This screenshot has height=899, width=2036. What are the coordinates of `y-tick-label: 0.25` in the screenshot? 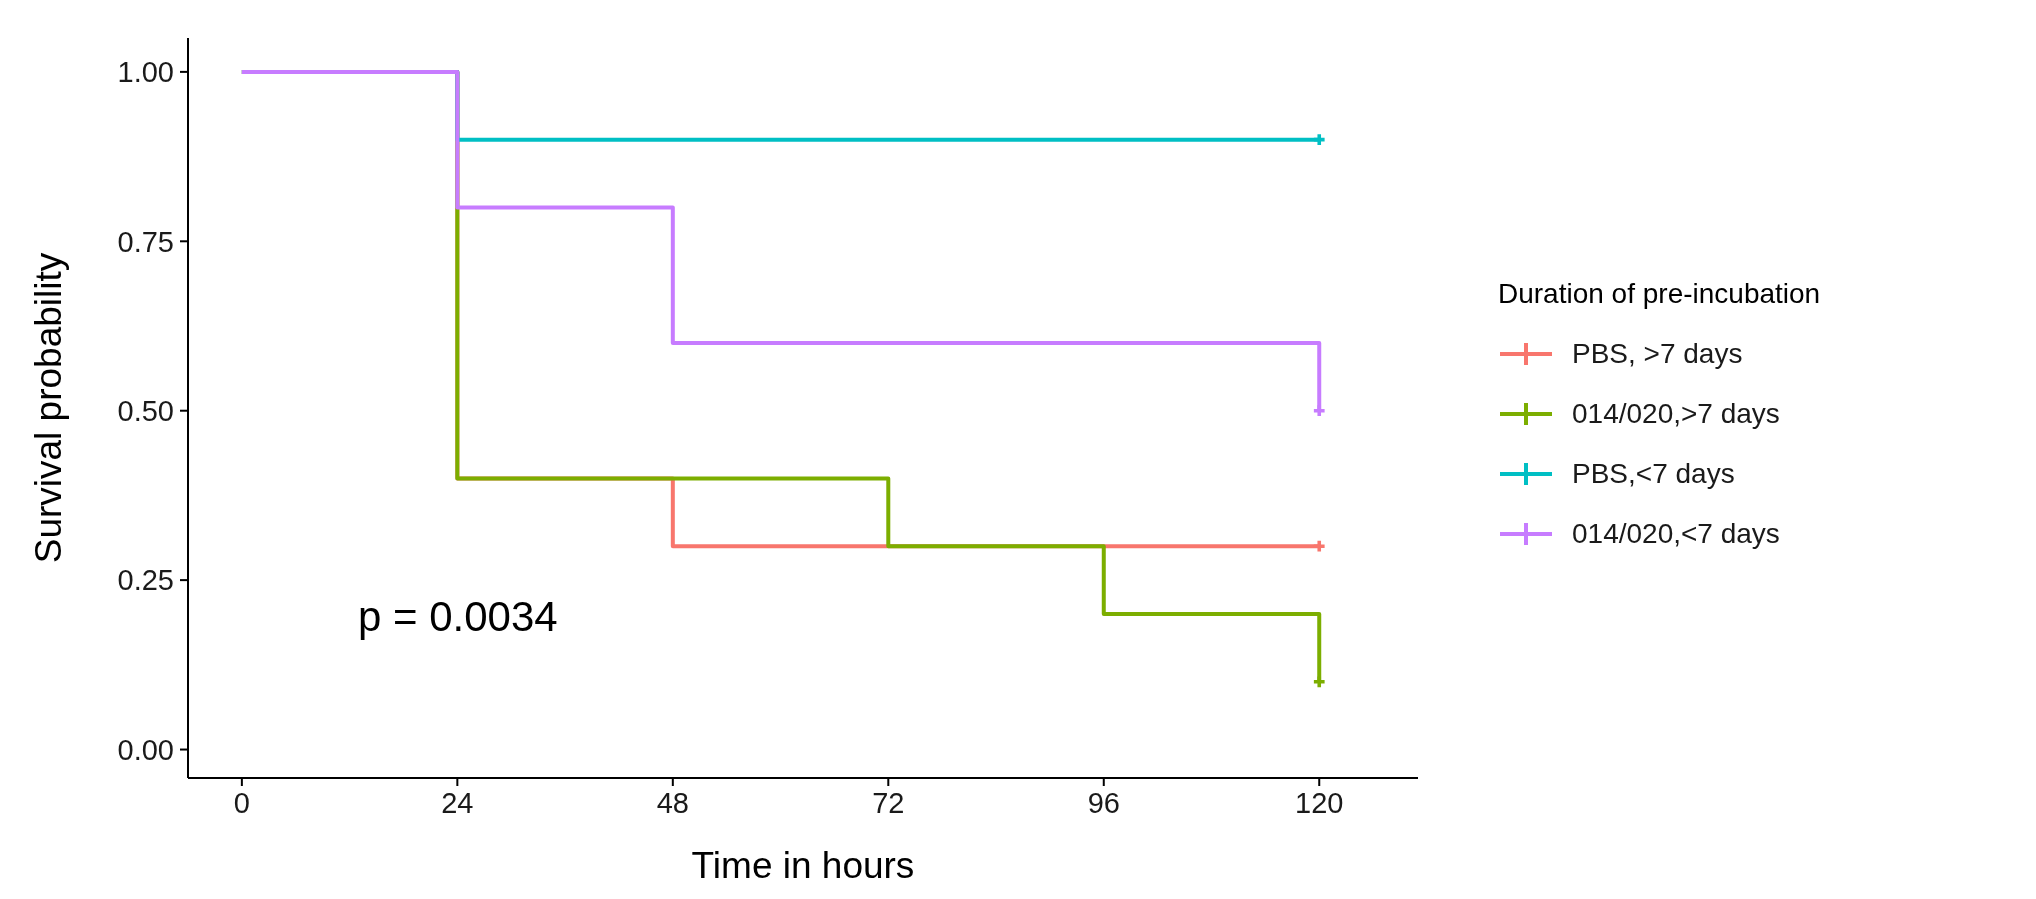 It's located at (145, 580).